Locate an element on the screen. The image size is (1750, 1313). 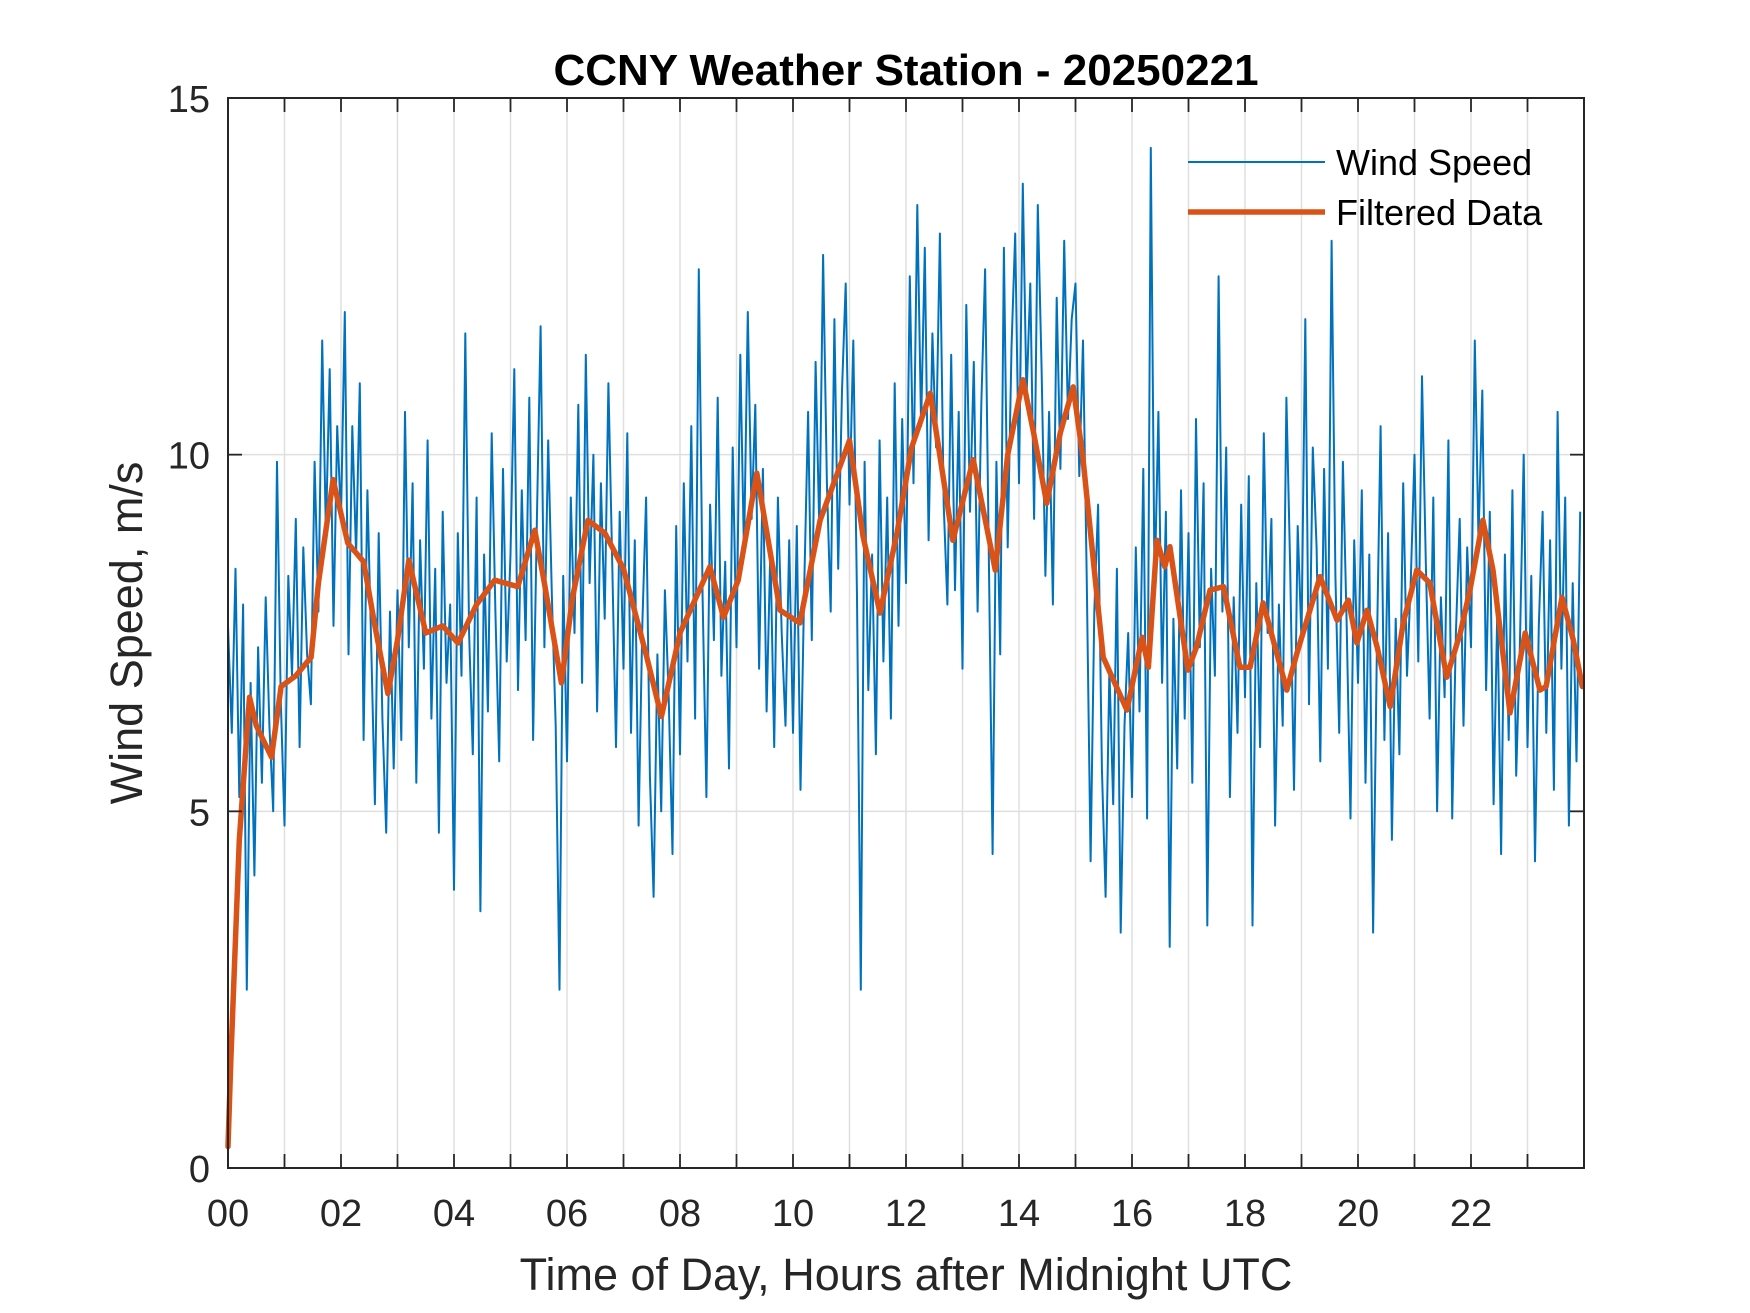
x-tick-label: 12 is located at coordinates (906, 1214).